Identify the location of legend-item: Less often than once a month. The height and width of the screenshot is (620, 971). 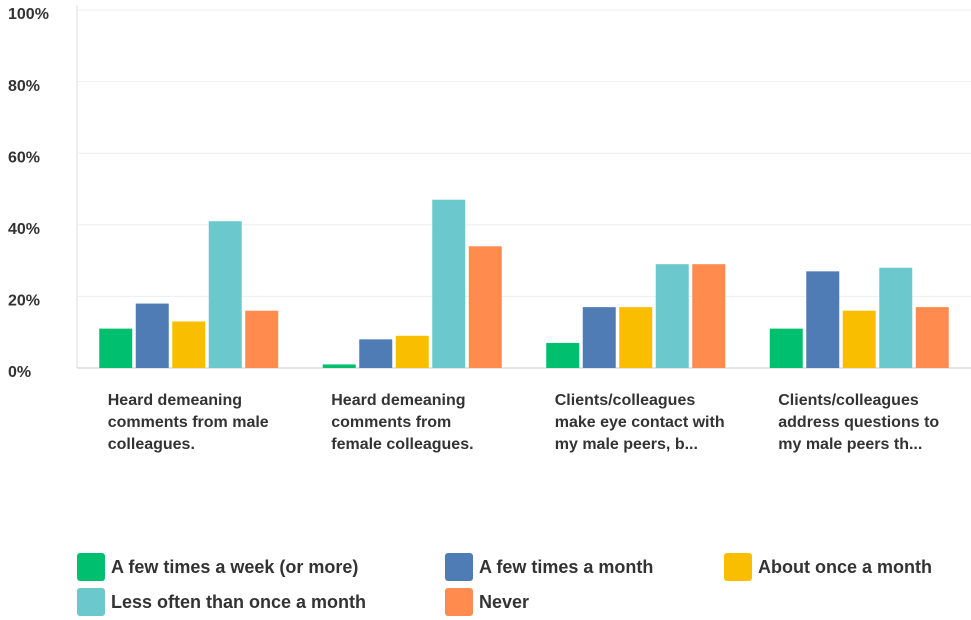
(221, 602).